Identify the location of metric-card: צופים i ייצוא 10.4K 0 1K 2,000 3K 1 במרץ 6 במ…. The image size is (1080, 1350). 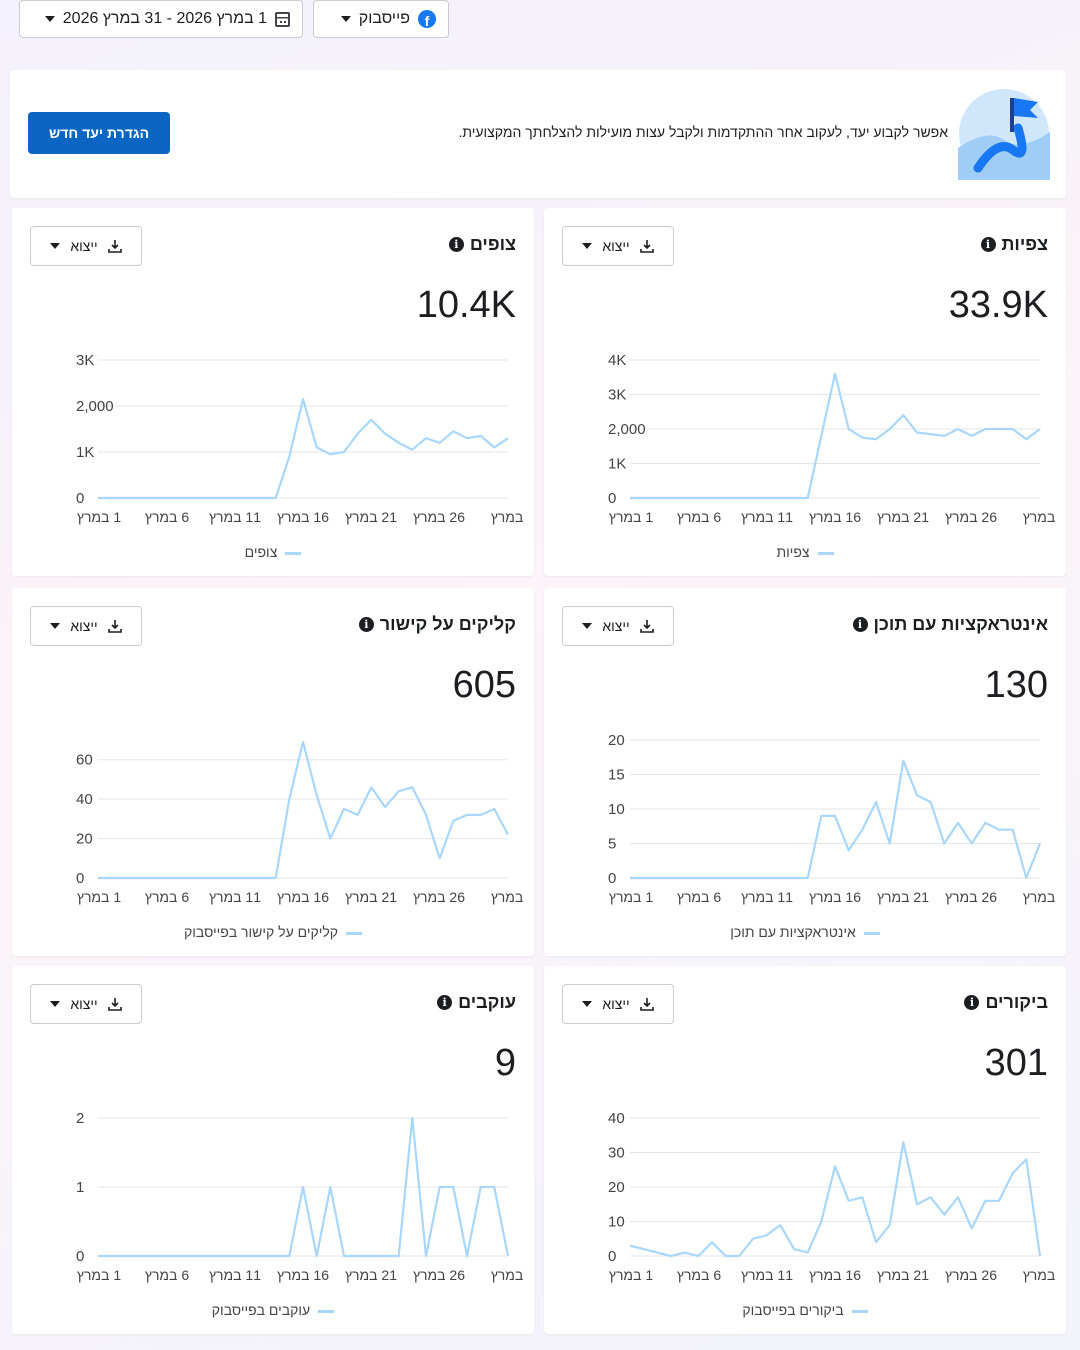
(273, 392).